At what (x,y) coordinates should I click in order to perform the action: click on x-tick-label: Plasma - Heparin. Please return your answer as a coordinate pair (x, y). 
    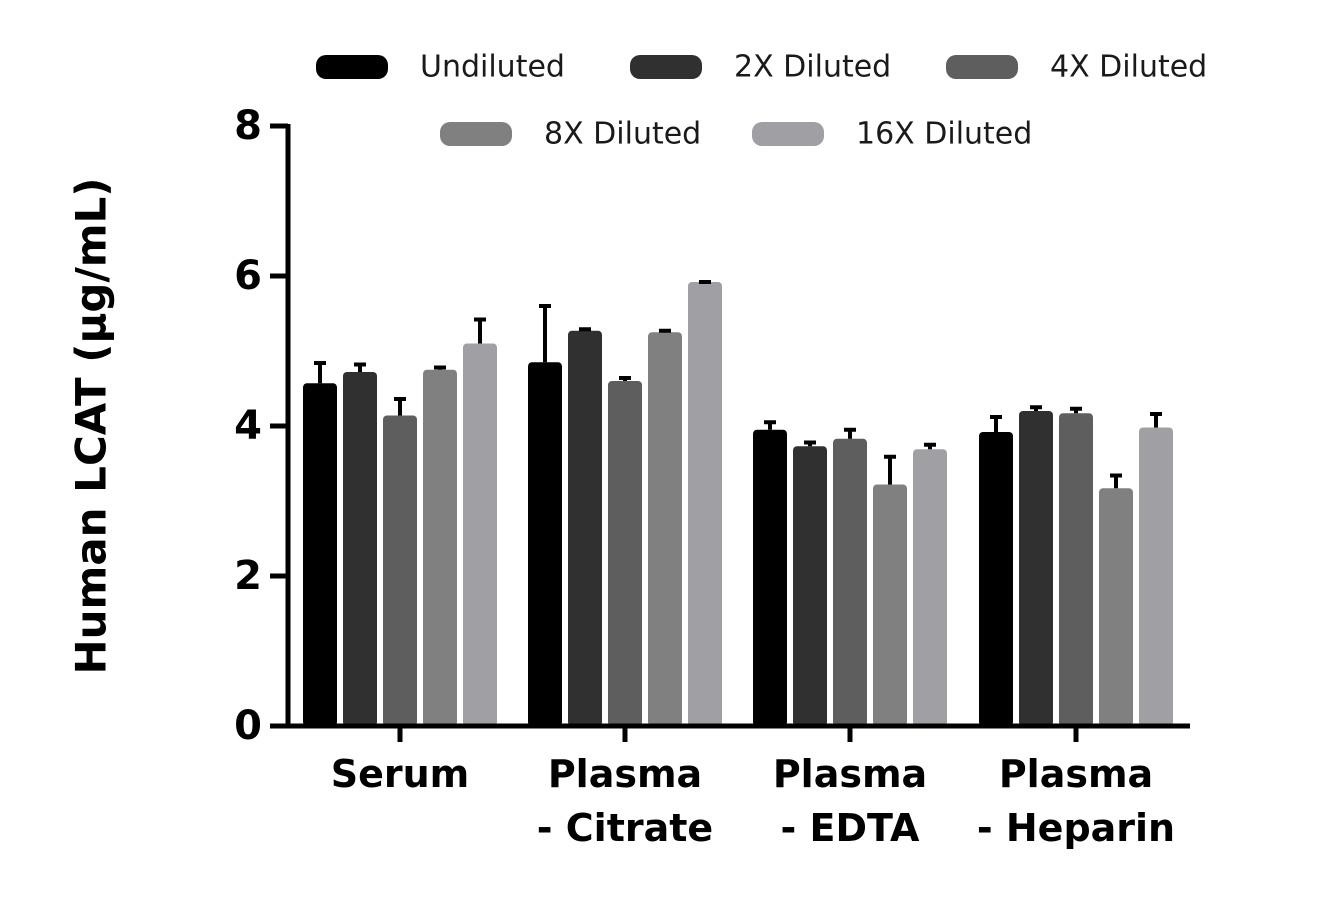
    Looking at the image, I should click on (1076, 801).